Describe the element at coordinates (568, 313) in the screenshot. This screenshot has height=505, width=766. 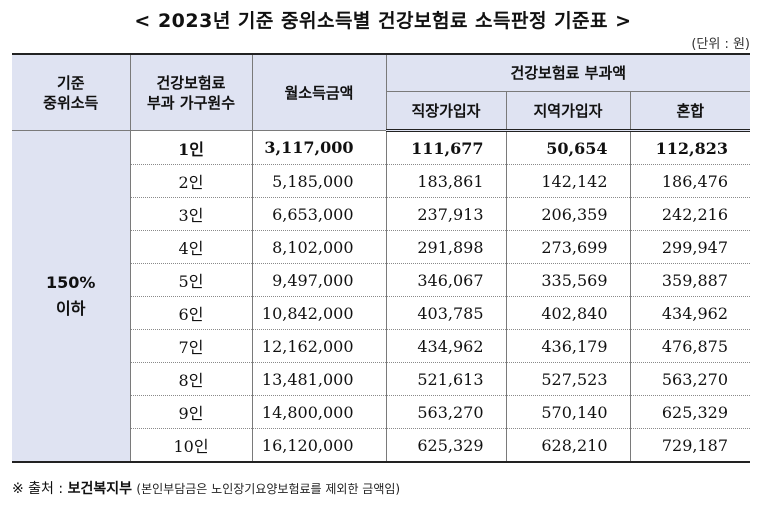
I see `regional-premium-cell: 402,840` at that location.